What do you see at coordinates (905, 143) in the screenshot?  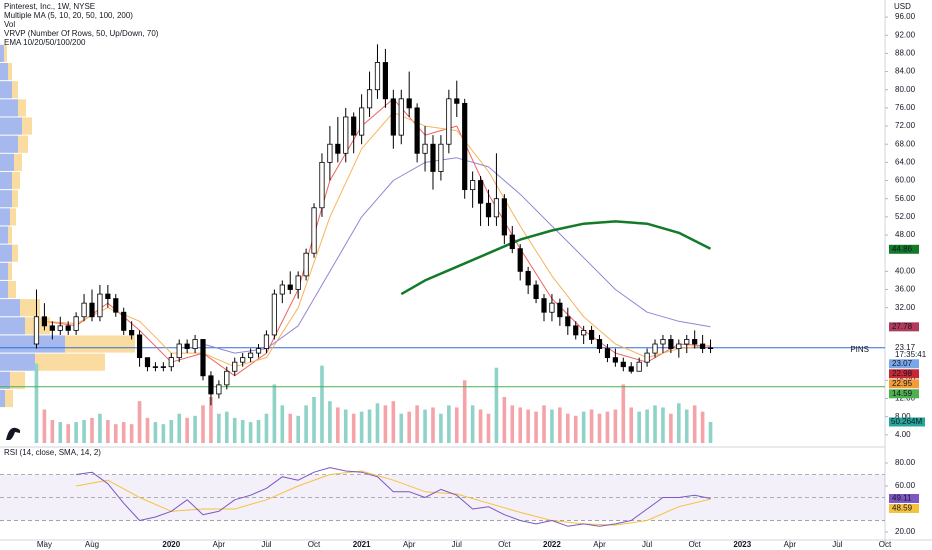 I see `y-tick-label: 68.00` at bounding box center [905, 143].